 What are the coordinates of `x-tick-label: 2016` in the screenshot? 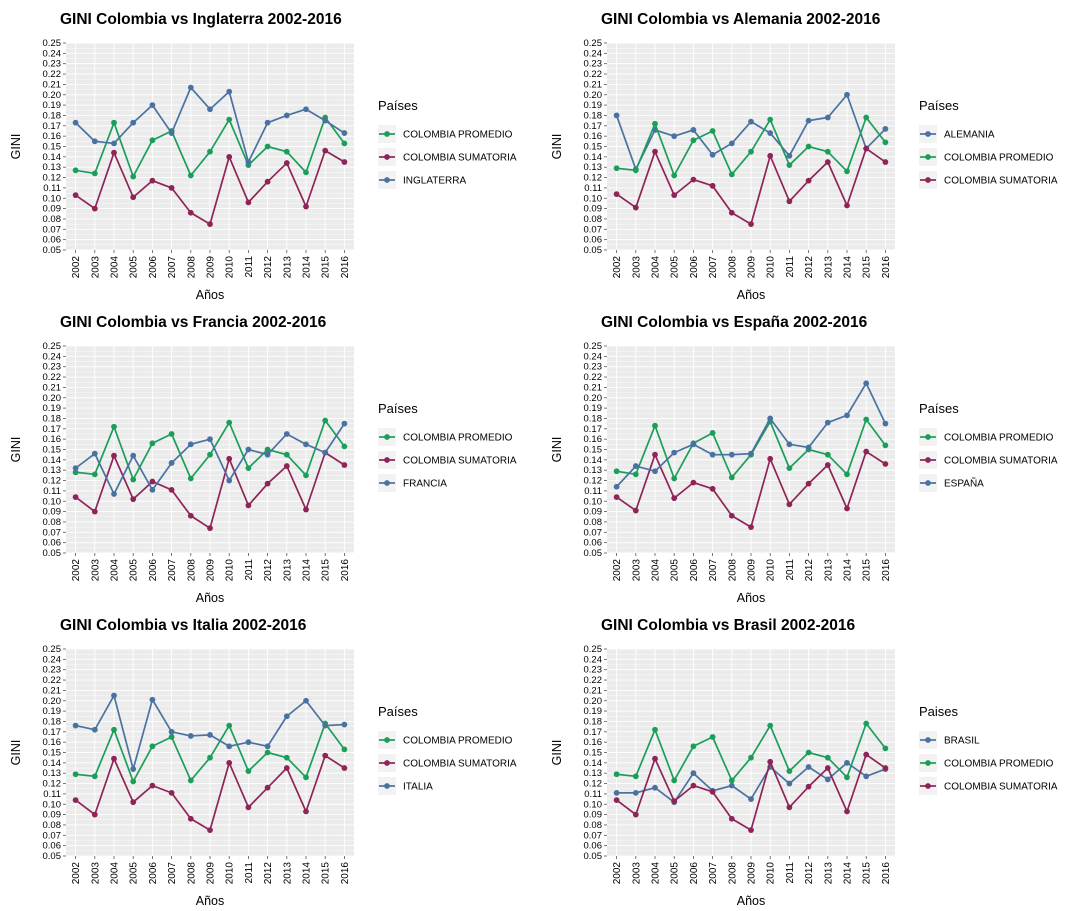 It's located at (886, 570).